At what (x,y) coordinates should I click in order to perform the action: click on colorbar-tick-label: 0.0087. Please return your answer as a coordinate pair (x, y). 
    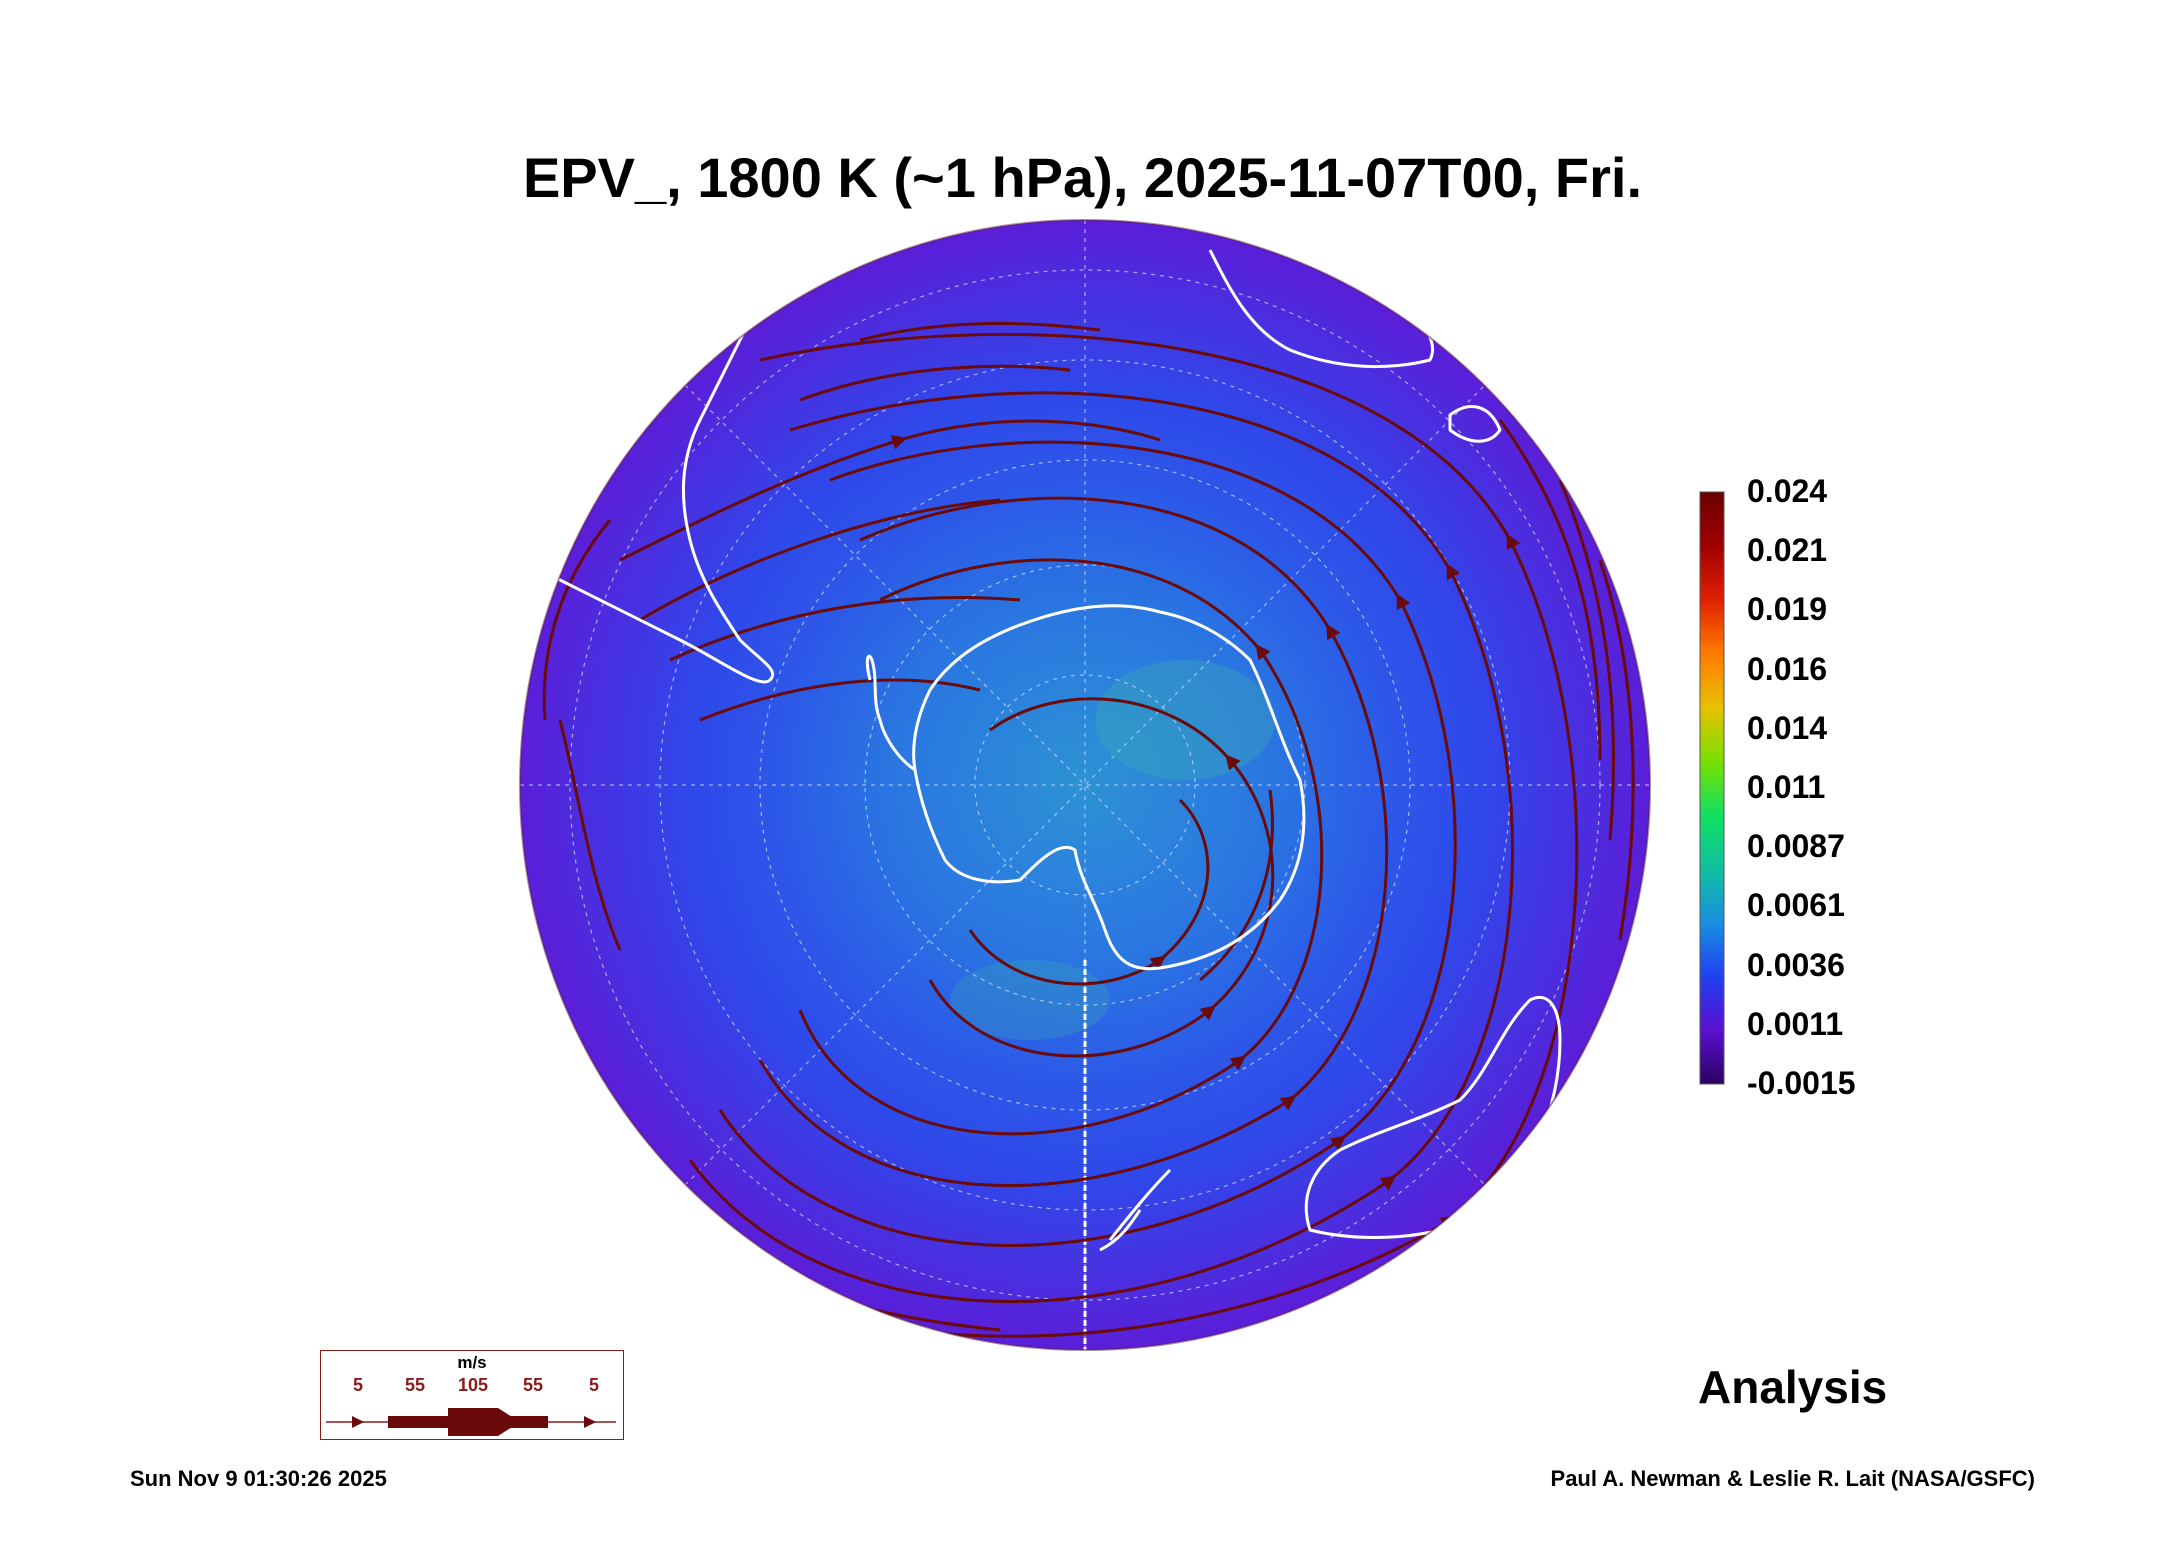
    Looking at the image, I should click on (1796, 846).